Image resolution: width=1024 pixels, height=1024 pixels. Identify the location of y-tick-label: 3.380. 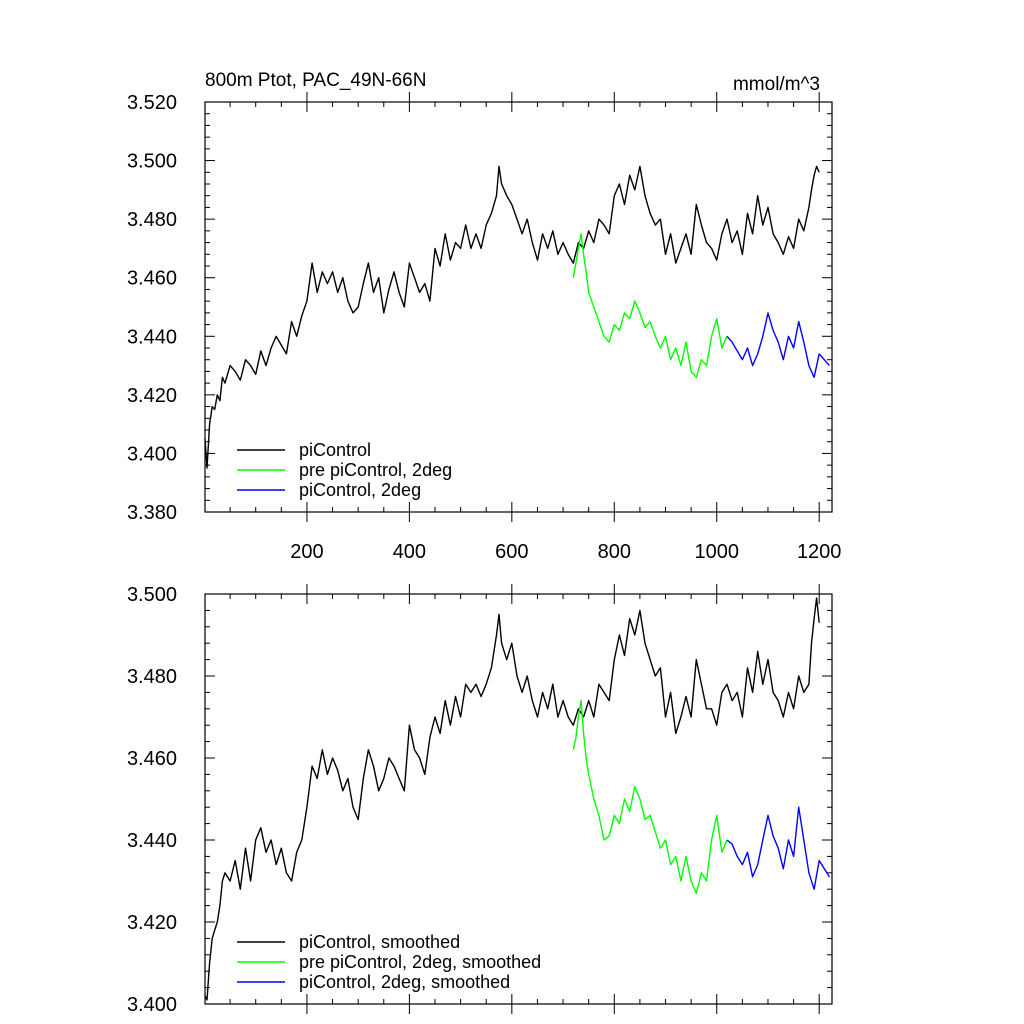
(152, 513).